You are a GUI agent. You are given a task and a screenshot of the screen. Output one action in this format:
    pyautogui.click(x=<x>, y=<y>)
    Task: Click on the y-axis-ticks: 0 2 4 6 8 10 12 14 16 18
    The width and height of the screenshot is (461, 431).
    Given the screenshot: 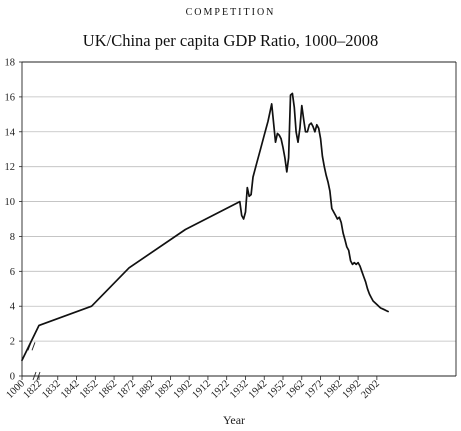 What is the action you would take?
    pyautogui.click(x=13, y=220)
    